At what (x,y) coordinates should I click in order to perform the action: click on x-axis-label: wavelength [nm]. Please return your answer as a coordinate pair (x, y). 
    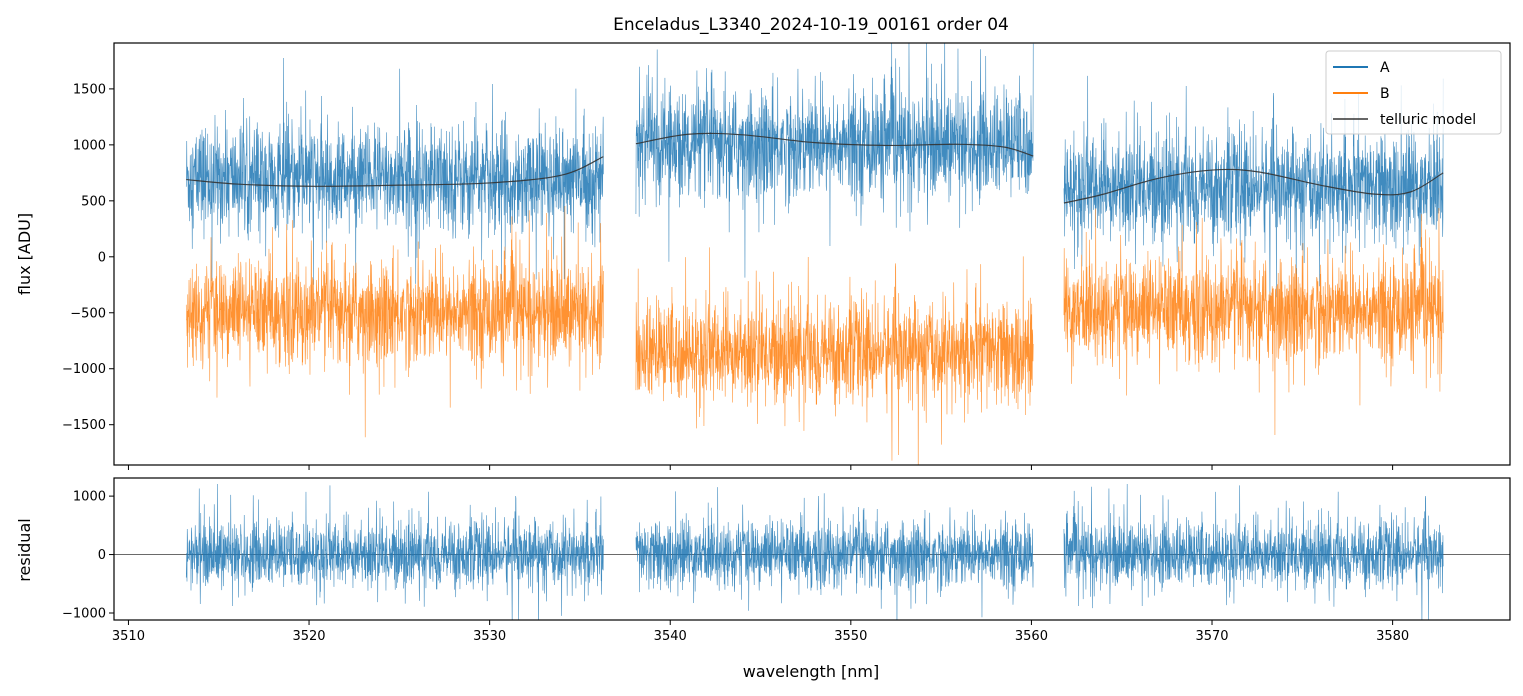
    Looking at the image, I should click on (811, 671).